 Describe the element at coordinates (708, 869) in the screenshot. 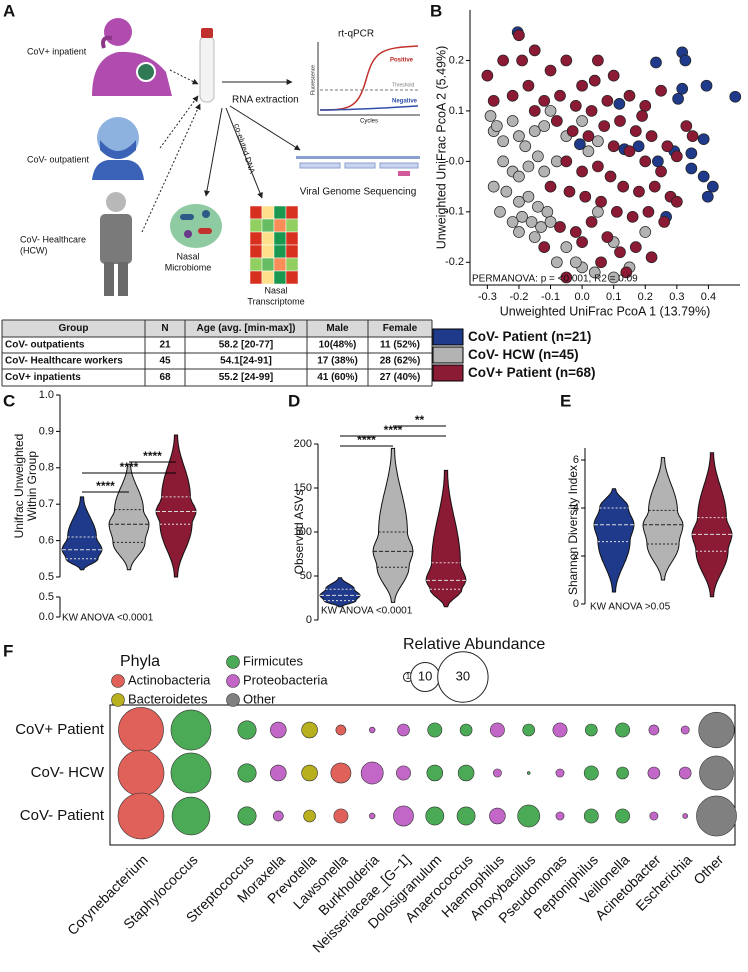

I see `x-tick-label: Other` at that location.